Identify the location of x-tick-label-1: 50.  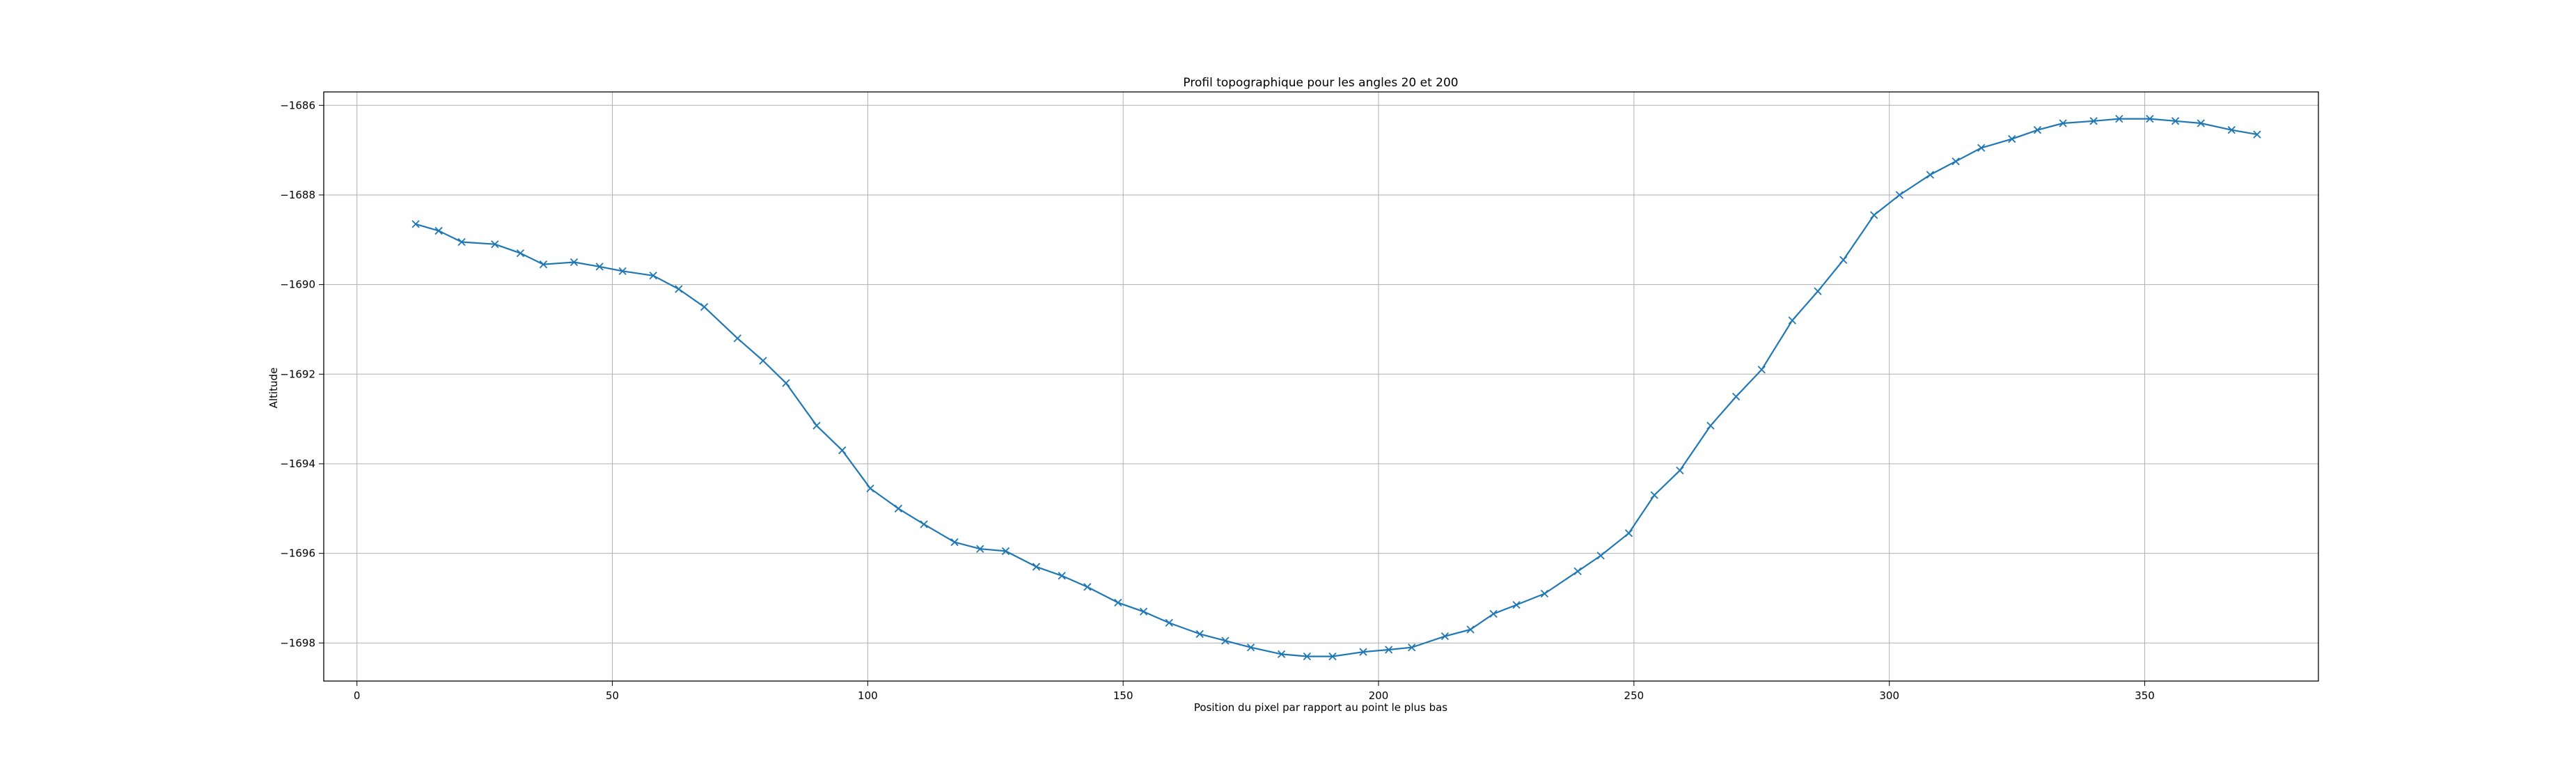
(612, 696).